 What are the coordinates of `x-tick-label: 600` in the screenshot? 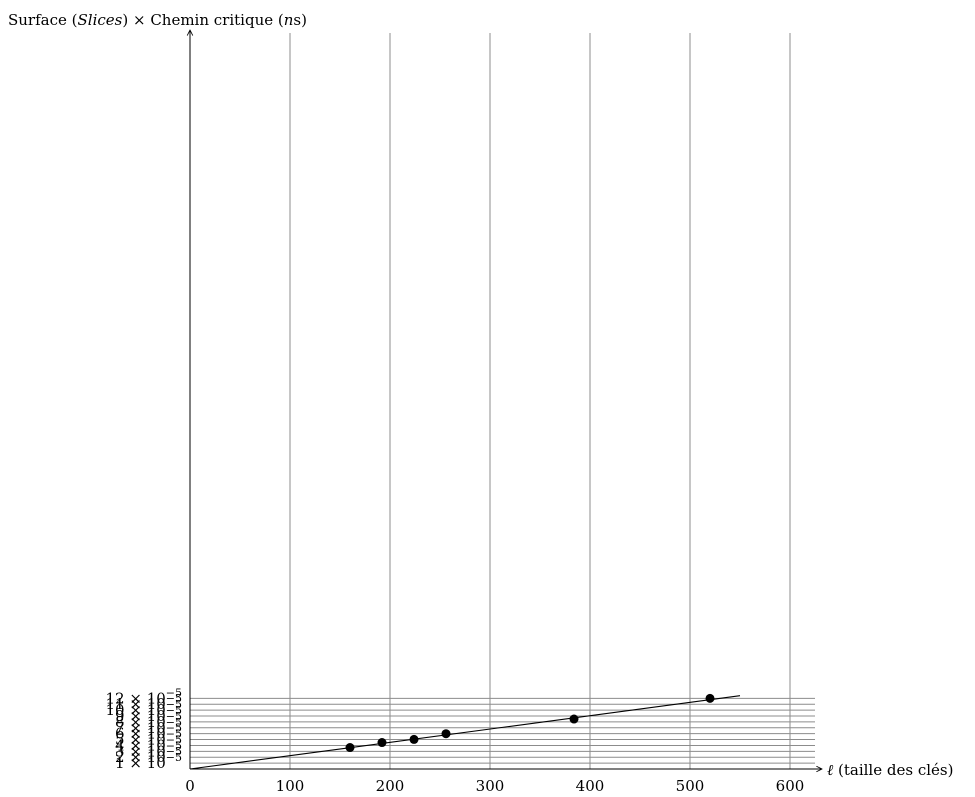 It's located at (790, 786).